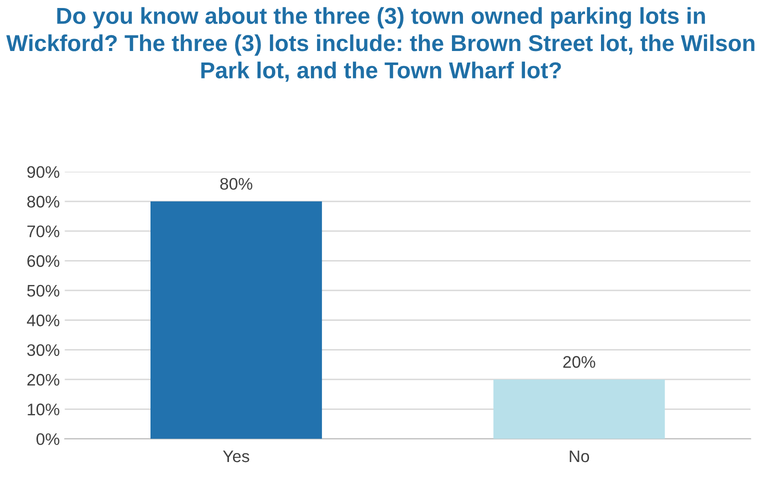 Image resolution: width=762 pixels, height=477 pixels. I want to click on y-tick-label: 10%, so click(44, 410).